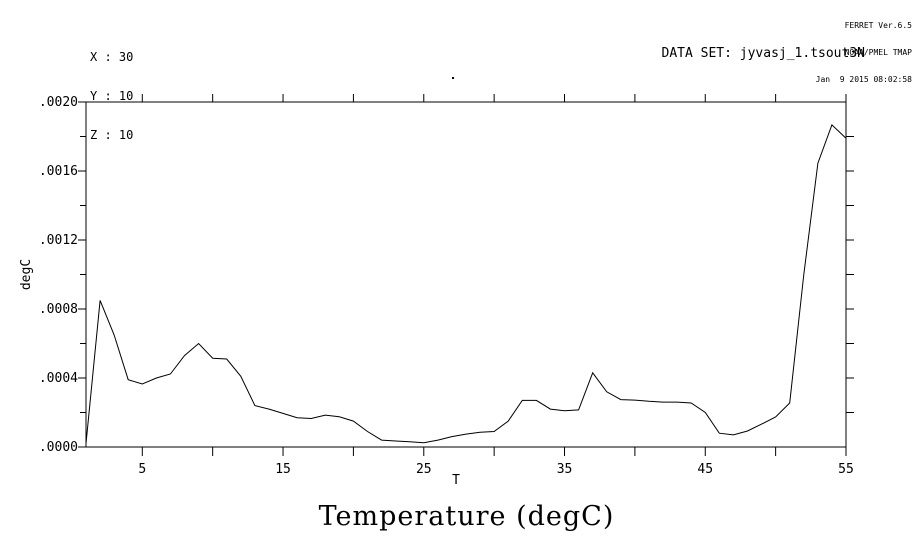  I want to click on y-tick-label: .0004, so click(58, 378).